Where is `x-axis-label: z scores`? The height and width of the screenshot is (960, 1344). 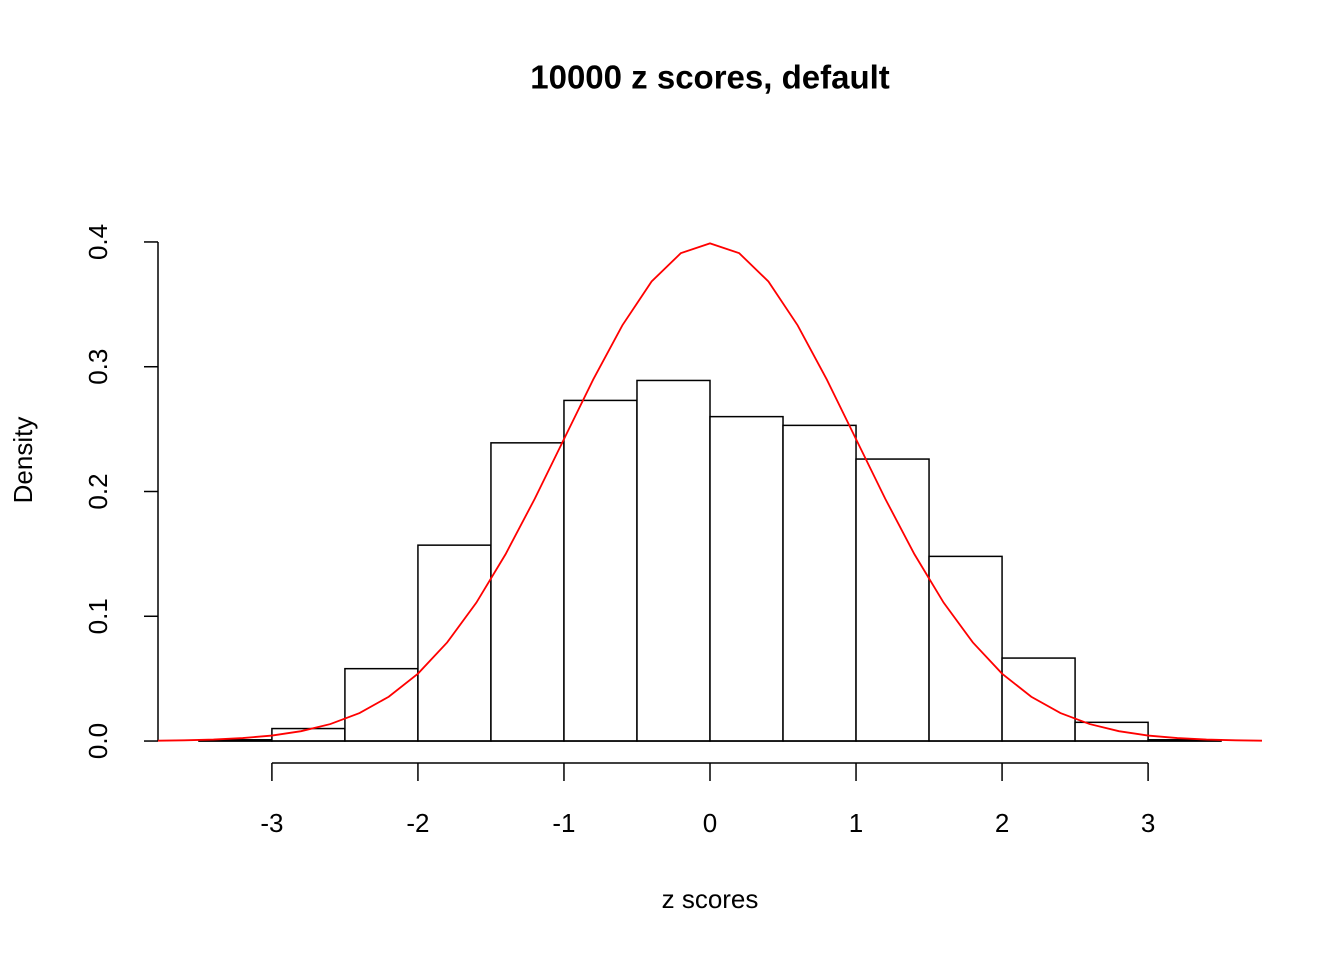
x-axis-label: z scores is located at coordinates (710, 899).